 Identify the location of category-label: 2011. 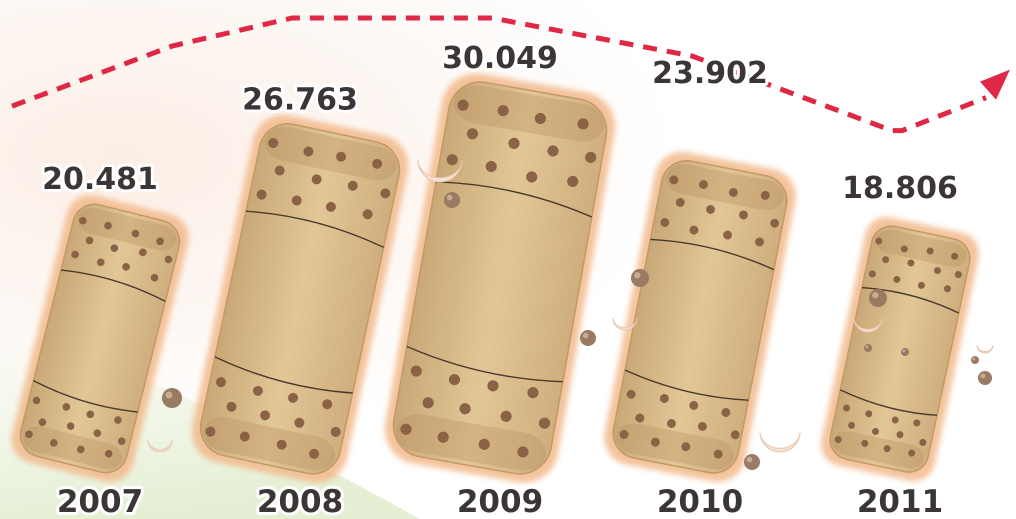
(900, 501).